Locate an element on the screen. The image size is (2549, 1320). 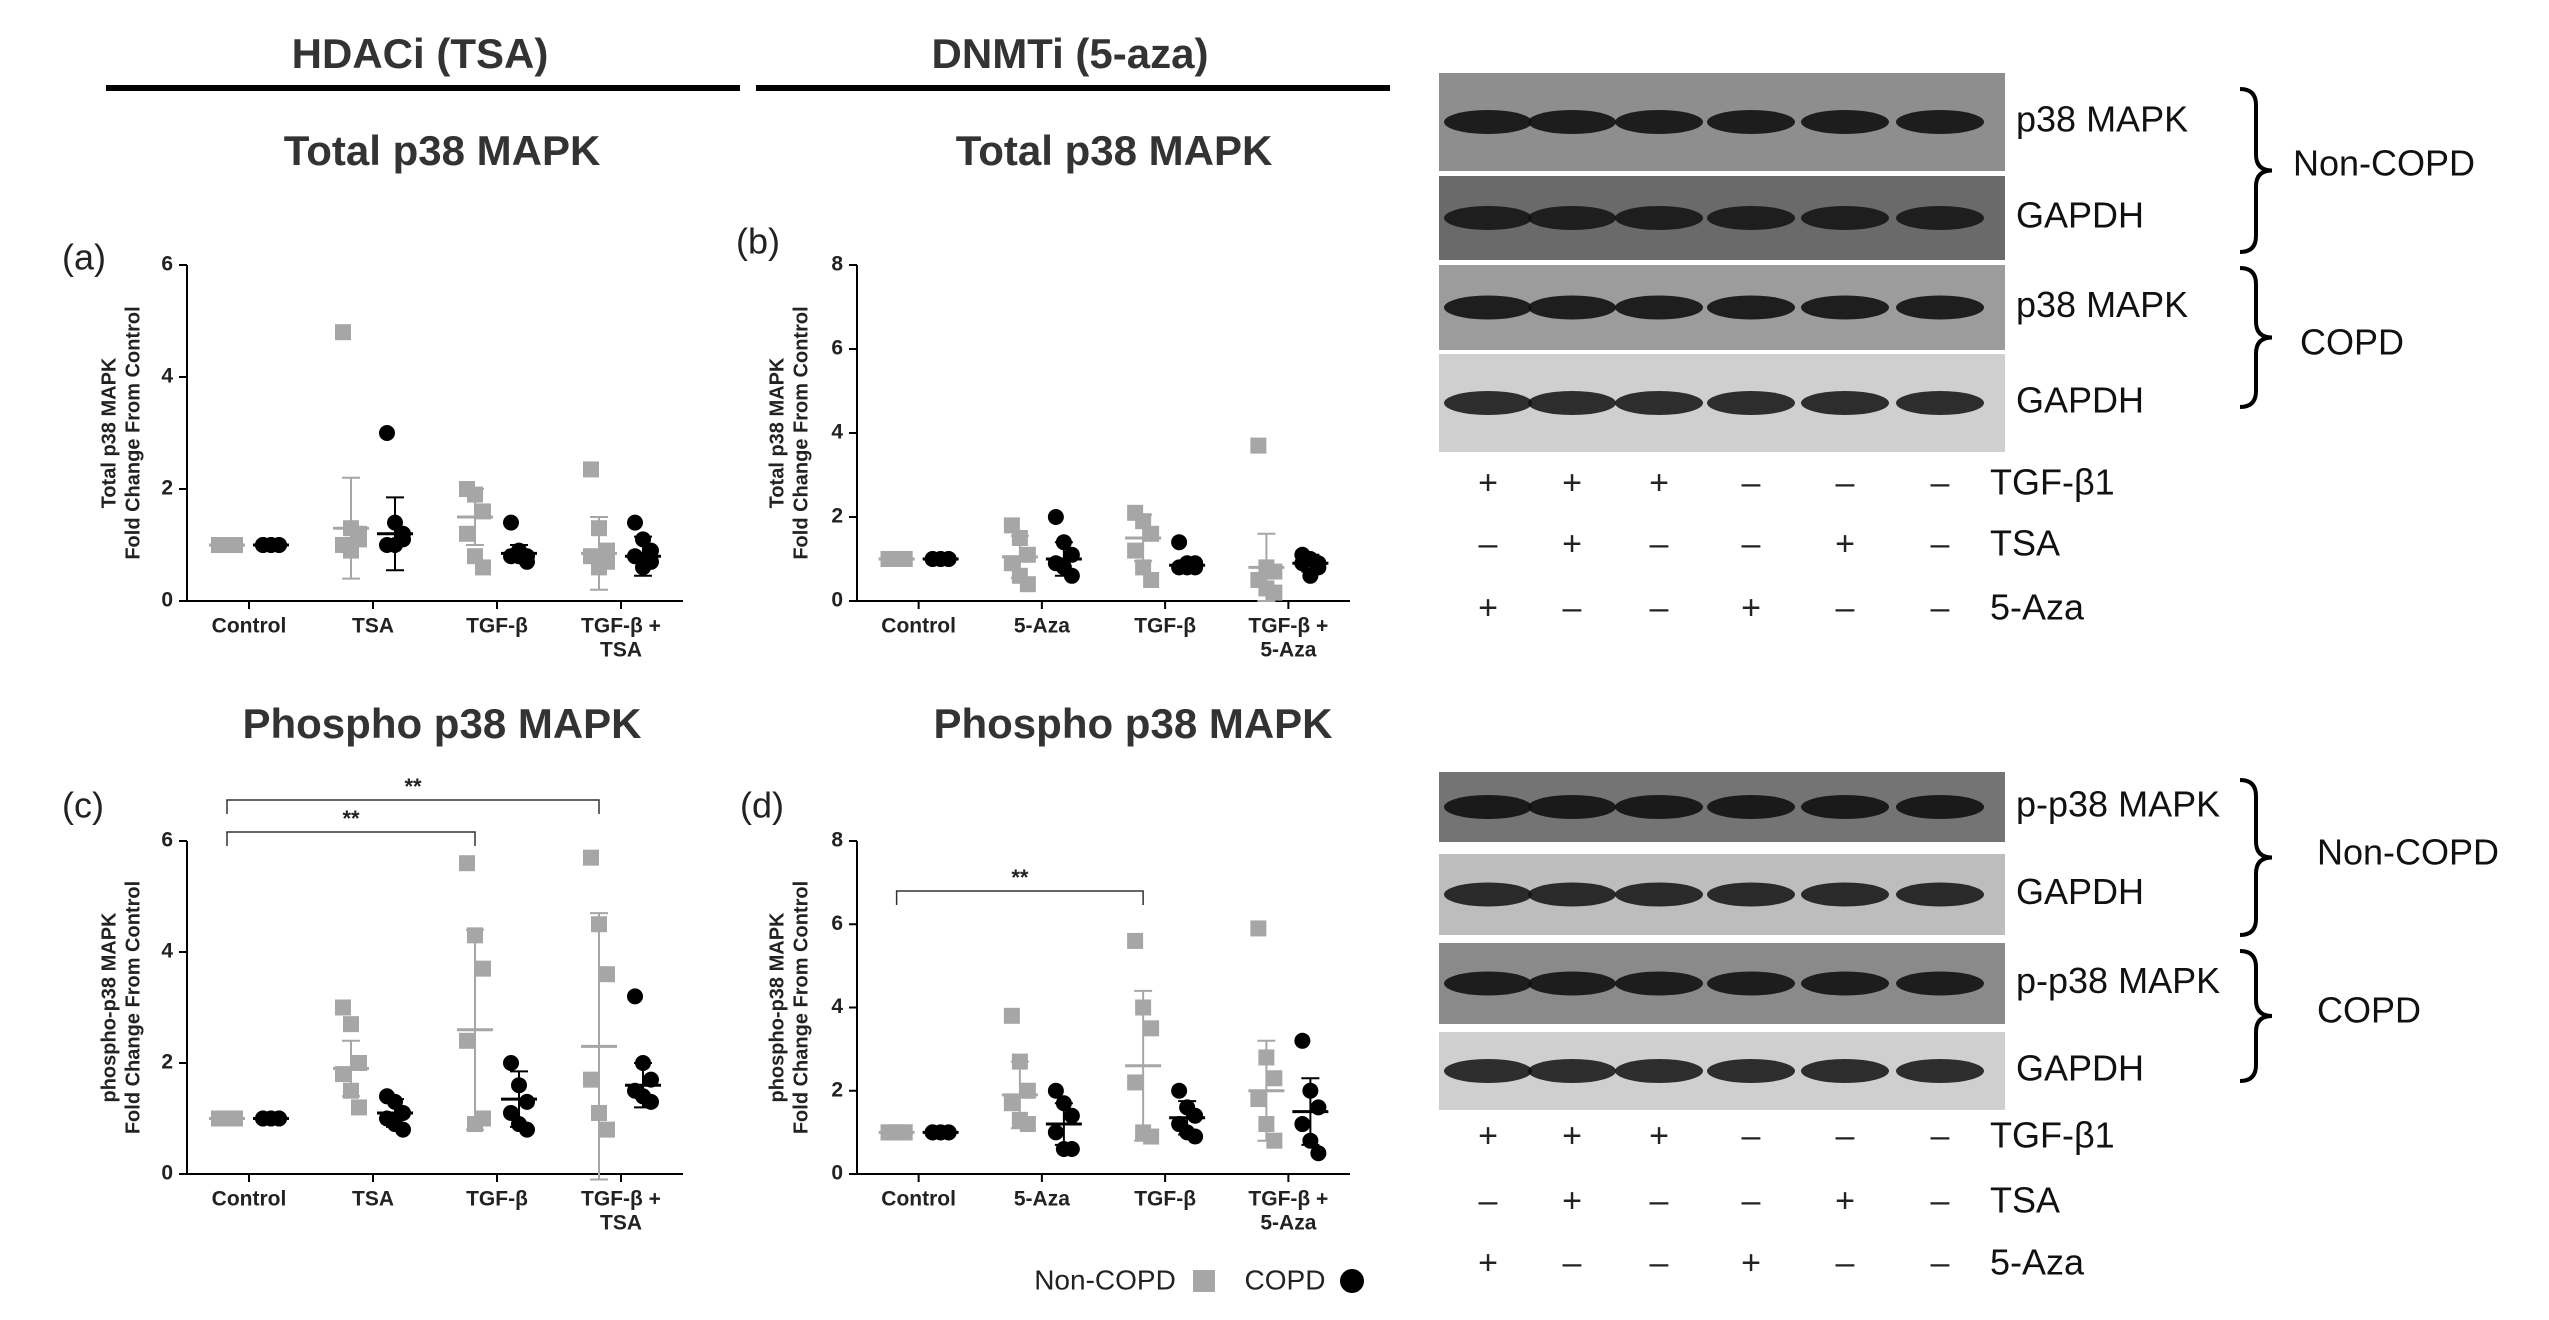
panel-label: (d) is located at coordinates (762, 805).